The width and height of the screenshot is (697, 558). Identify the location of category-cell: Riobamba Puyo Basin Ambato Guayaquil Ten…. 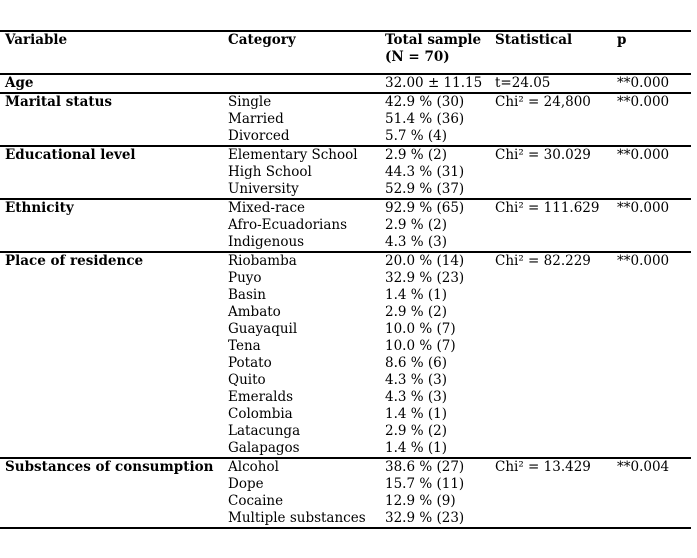
(301, 355).